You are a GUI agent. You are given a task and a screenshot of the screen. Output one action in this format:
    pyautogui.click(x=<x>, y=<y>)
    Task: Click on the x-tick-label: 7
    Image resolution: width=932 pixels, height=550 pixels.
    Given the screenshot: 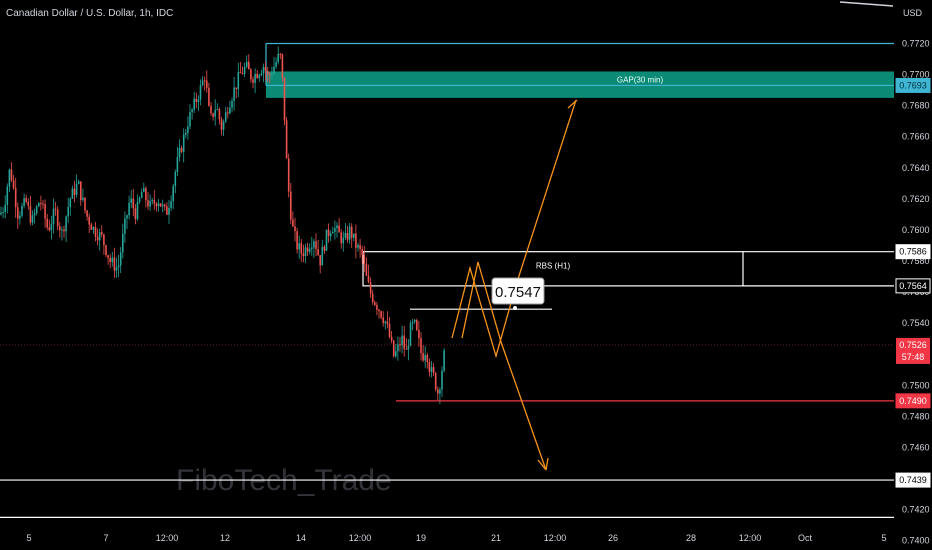 What is the action you would take?
    pyautogui.click(x=105, y=538)
    